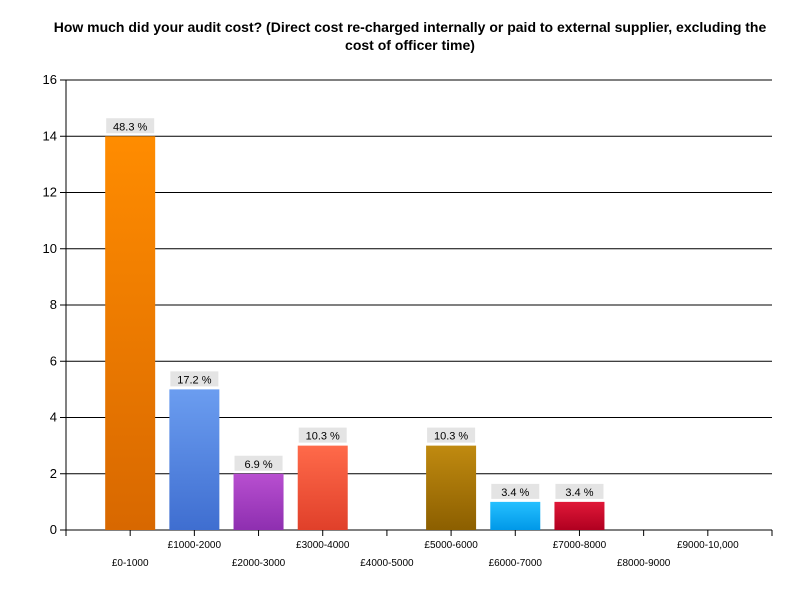 This screenshot has width=800, height=600. I want to click on y-tick-label: 8, so click(53, 304).